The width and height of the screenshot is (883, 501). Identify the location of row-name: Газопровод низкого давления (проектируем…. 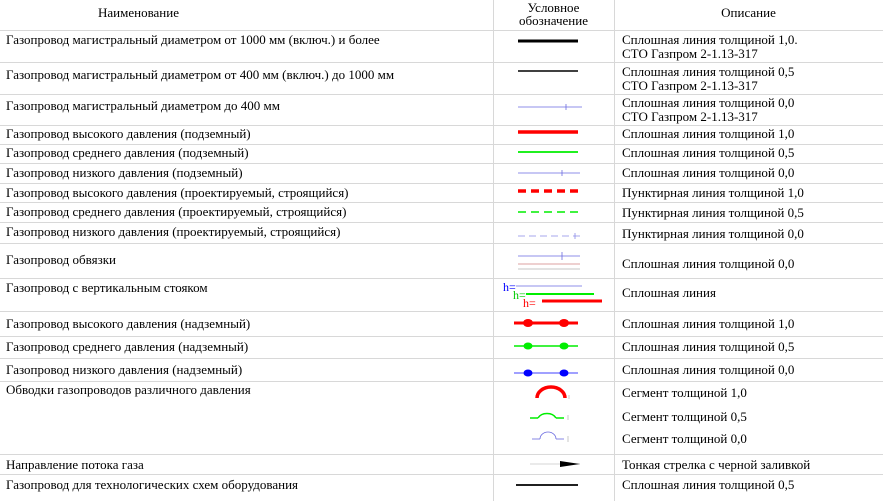
(173, 231).